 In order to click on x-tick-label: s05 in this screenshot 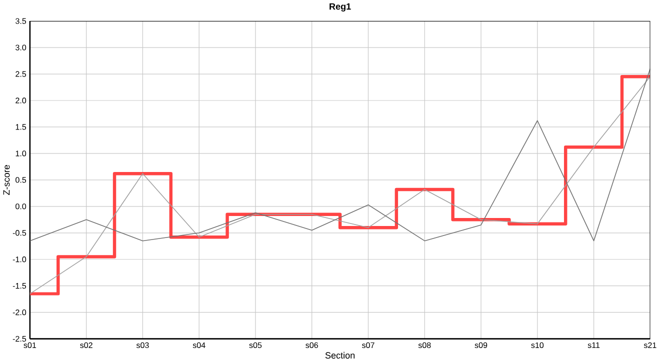, I will do `click(255, 345)`.